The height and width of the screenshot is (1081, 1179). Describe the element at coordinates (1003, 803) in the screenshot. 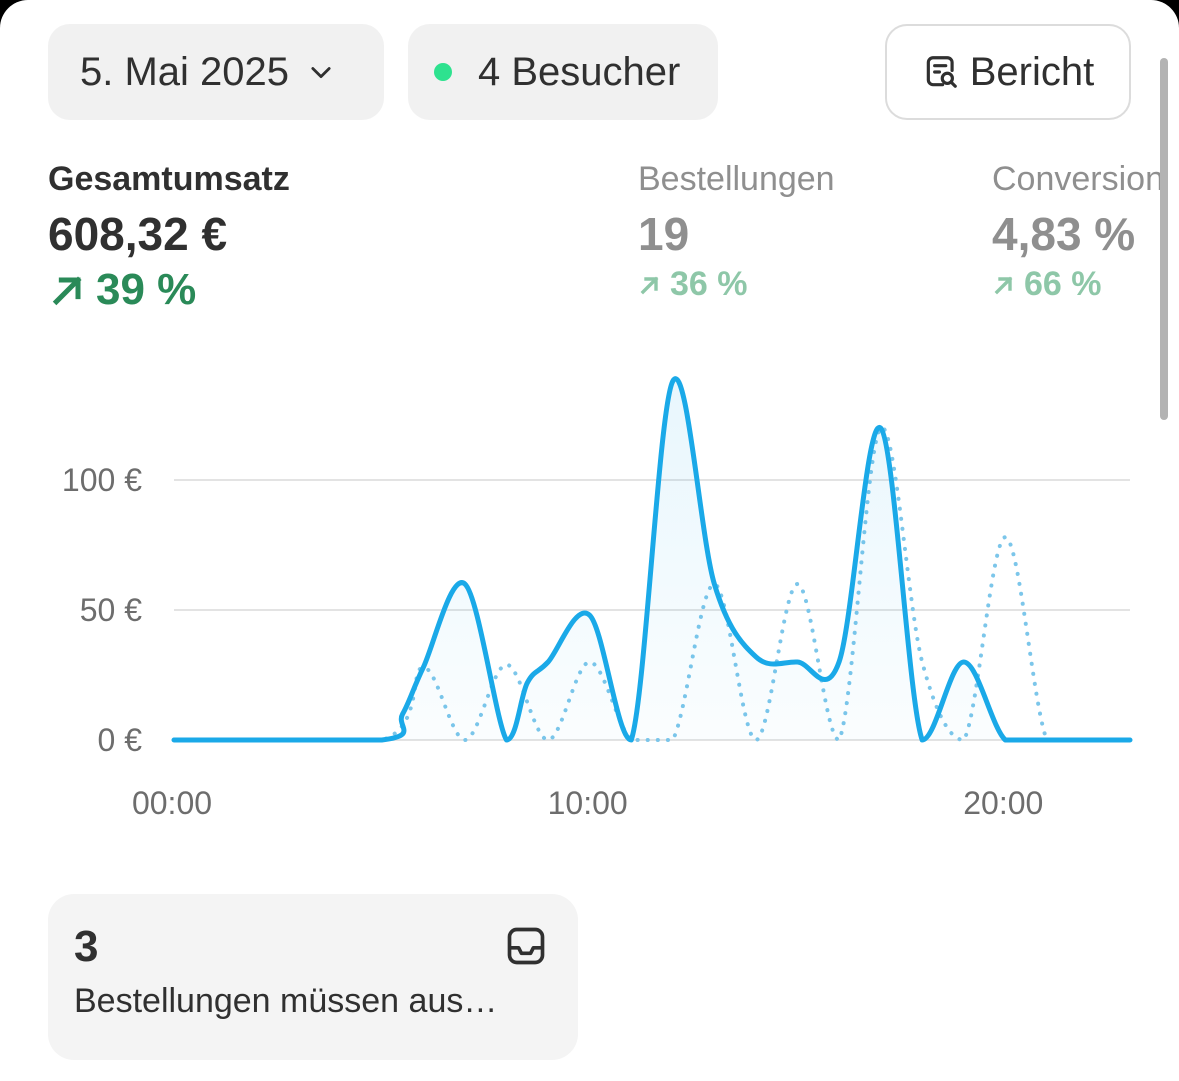

I see `x-tick-label: 20:00` at that location.